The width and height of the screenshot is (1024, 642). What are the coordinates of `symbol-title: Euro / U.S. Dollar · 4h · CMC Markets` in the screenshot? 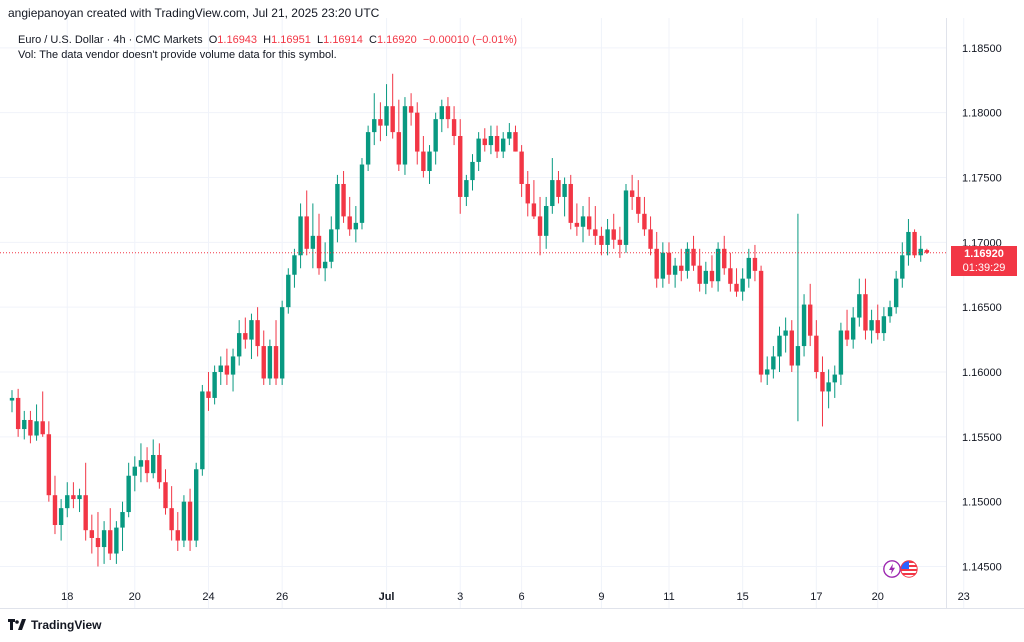 It's located at (110, 40).